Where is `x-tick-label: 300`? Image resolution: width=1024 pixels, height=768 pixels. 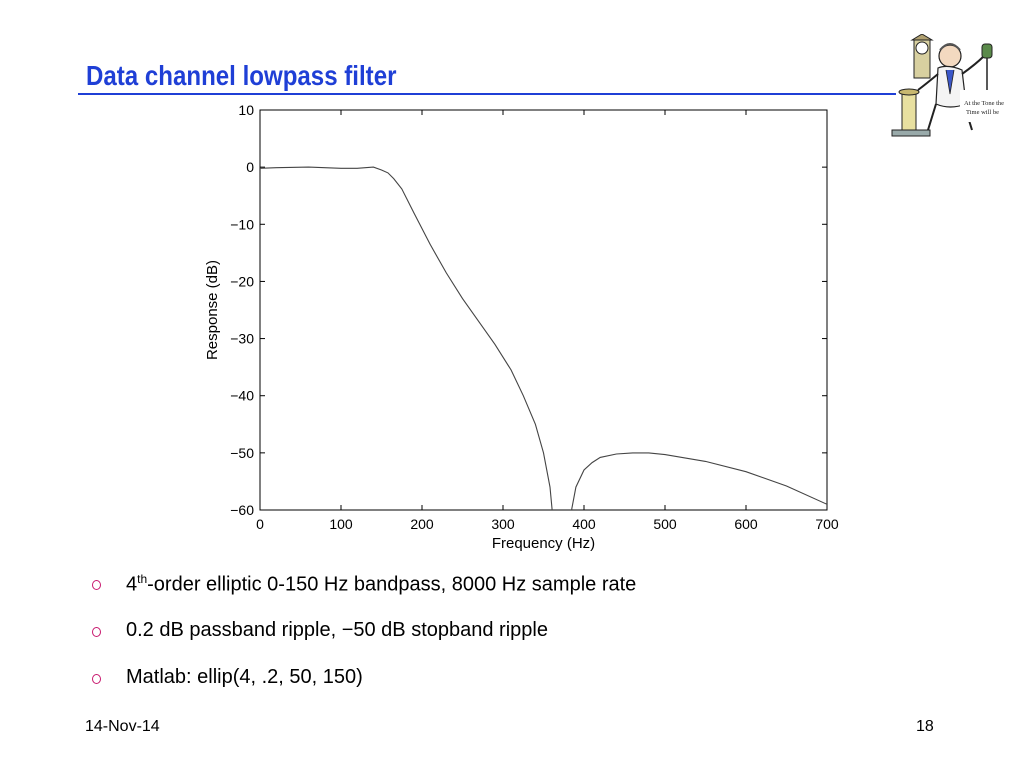
x-tick-label: 300 is located at coordinates (503, 524).